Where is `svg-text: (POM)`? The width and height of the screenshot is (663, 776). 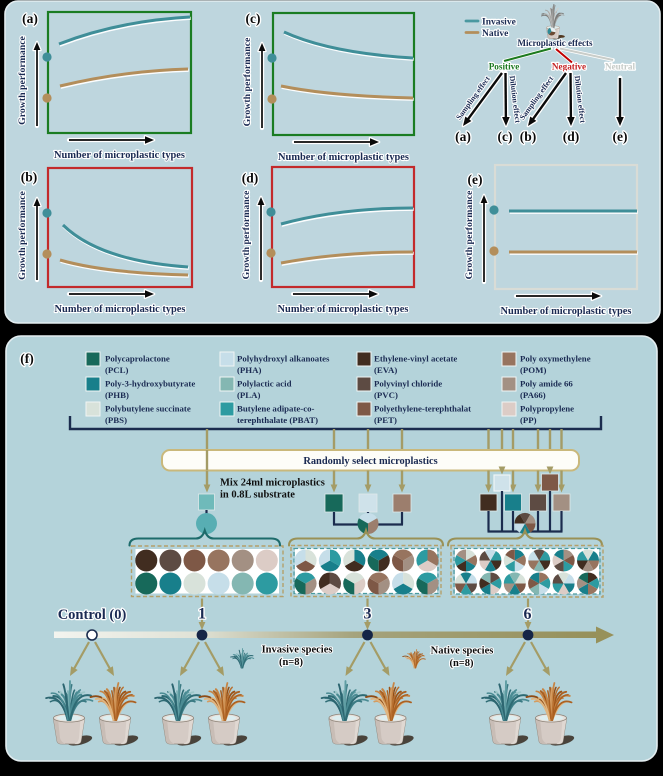
svg-text: (POM) is located at coordinates (533, 370).